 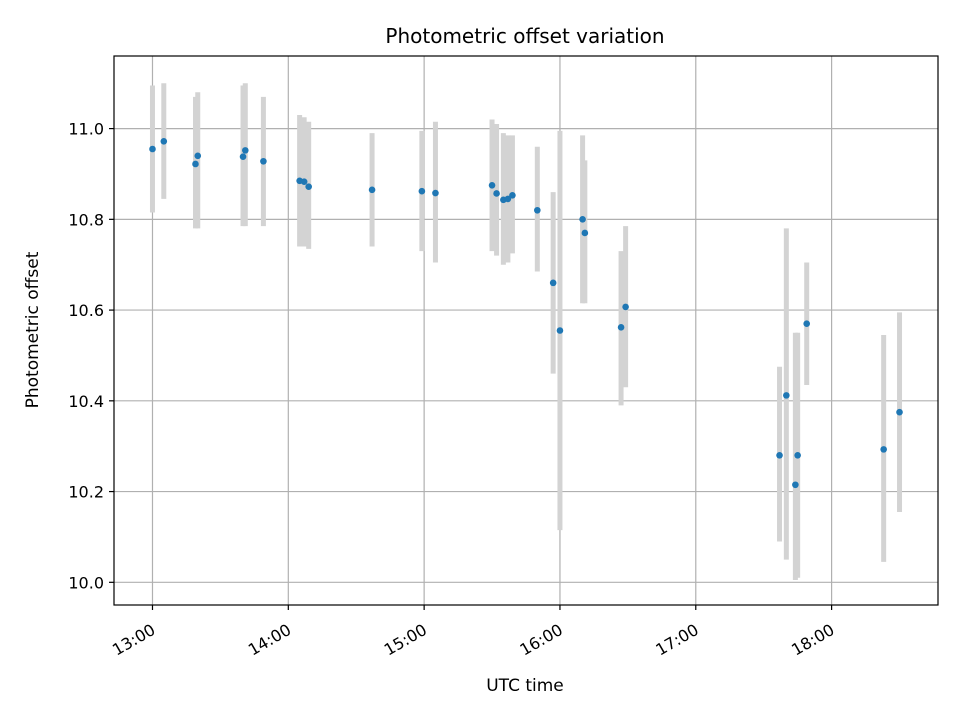 I want to click on y-tick-label: 11.0, so click(x=86, y=129).